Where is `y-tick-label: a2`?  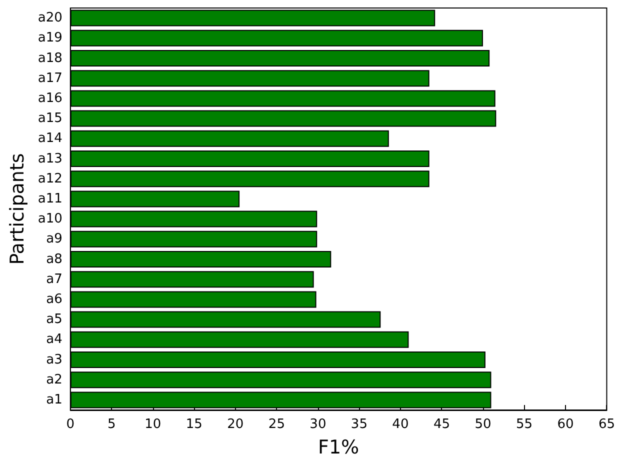
y-tick-label: a2 is located at coordinates (54, 380).